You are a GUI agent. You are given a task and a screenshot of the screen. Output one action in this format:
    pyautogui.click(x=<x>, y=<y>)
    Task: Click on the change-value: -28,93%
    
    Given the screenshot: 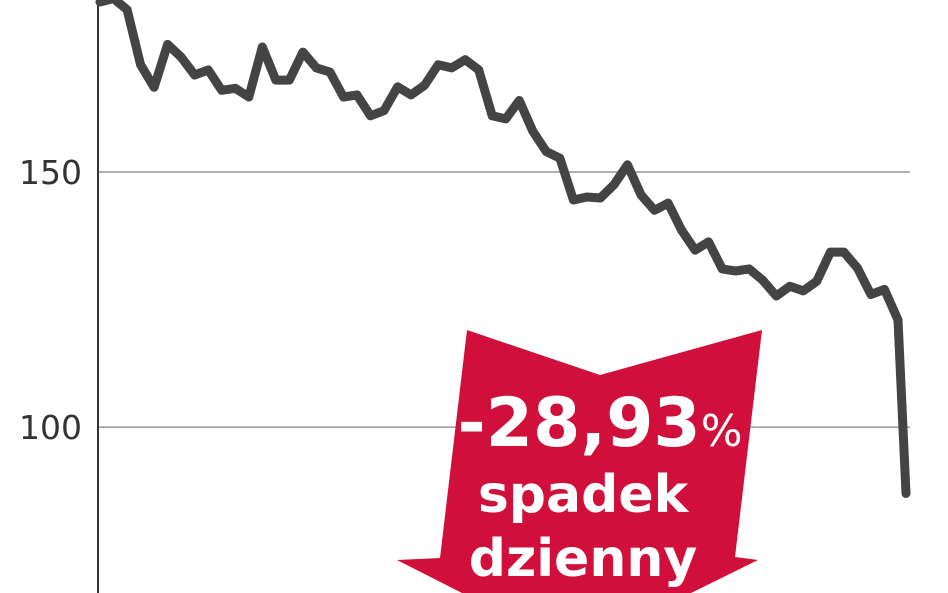 What is the action you would take?
    pyautogui.click(x=599, y=423)
    